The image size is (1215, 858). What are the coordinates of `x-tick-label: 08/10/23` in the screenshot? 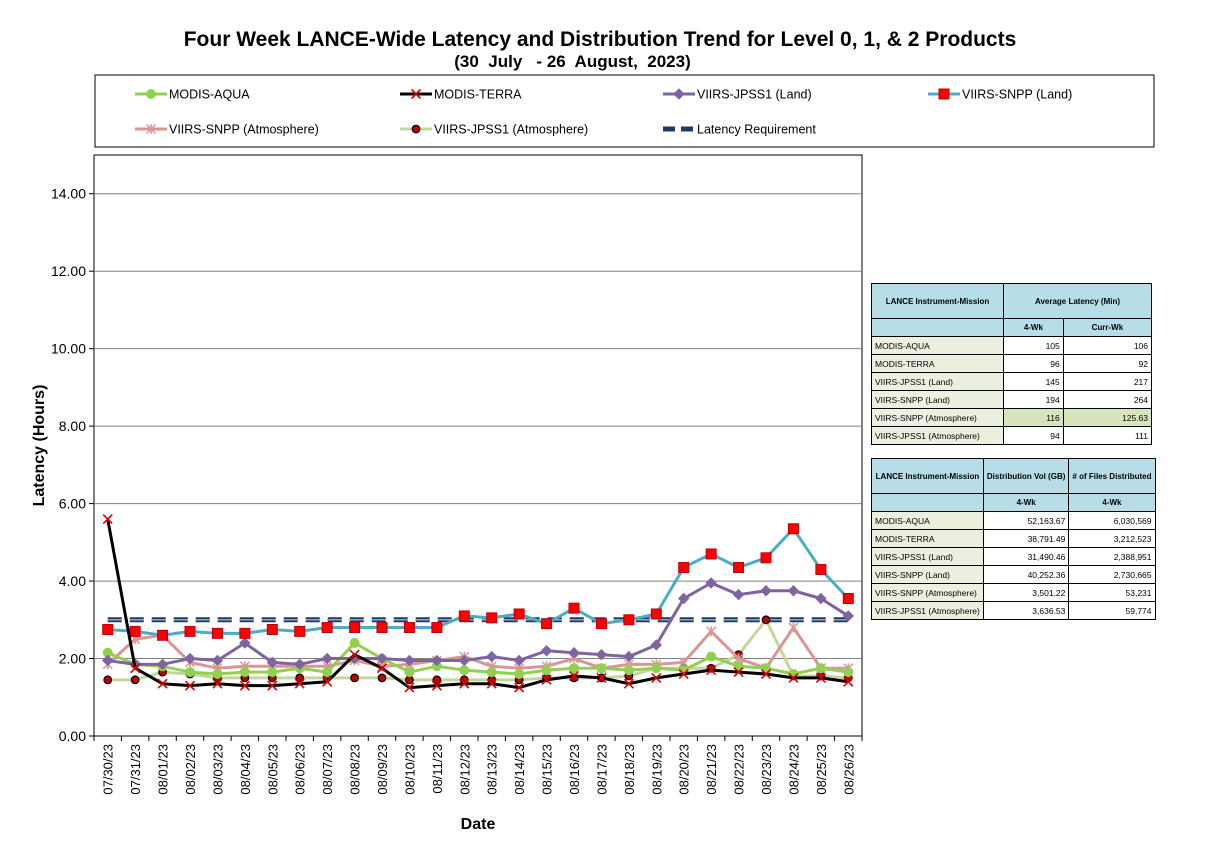 It's located at (409, 769).